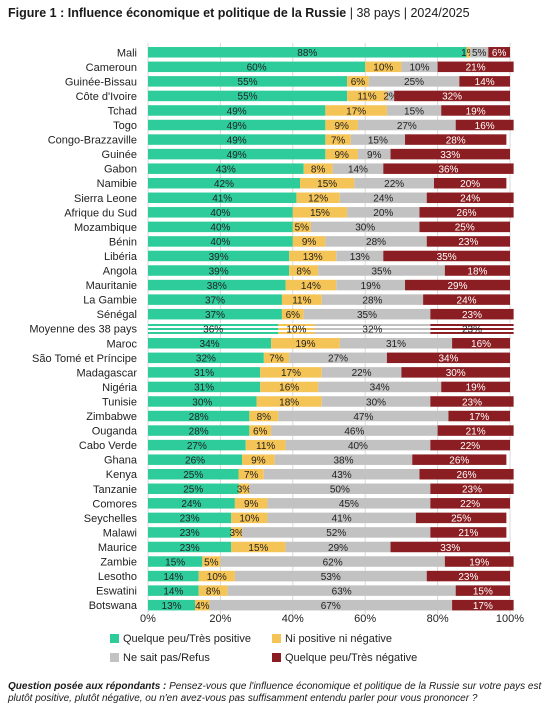 The height and width of the screenshot is (721, 553). I want to click on data-label: 62%, so click(333, 562).